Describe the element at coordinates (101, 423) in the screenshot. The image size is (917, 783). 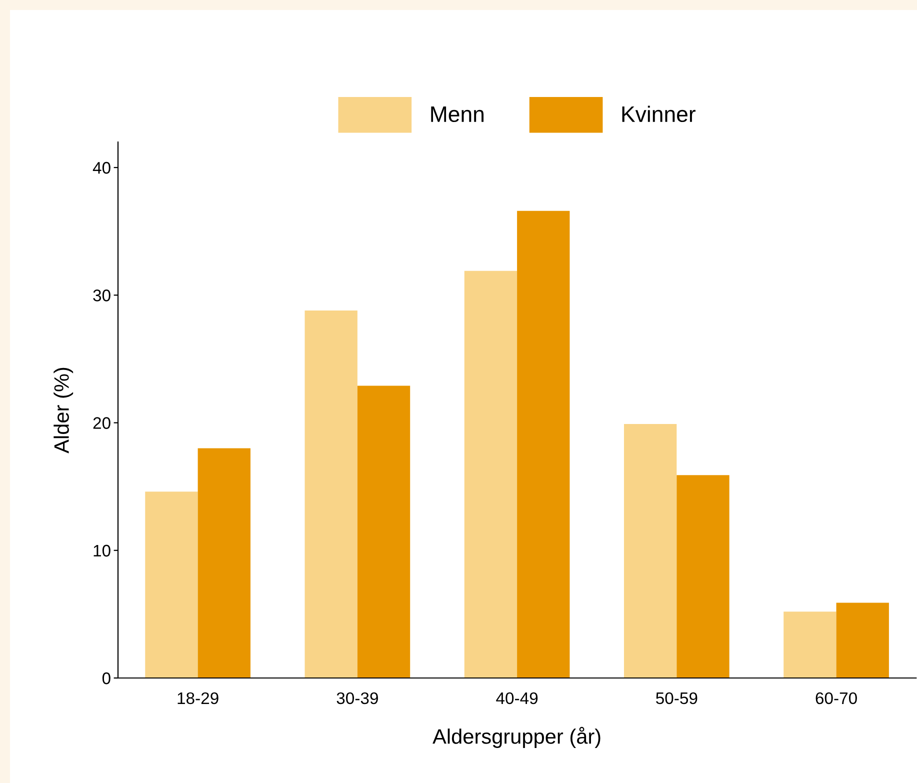
I see `y-tick-label: 20` at that location.